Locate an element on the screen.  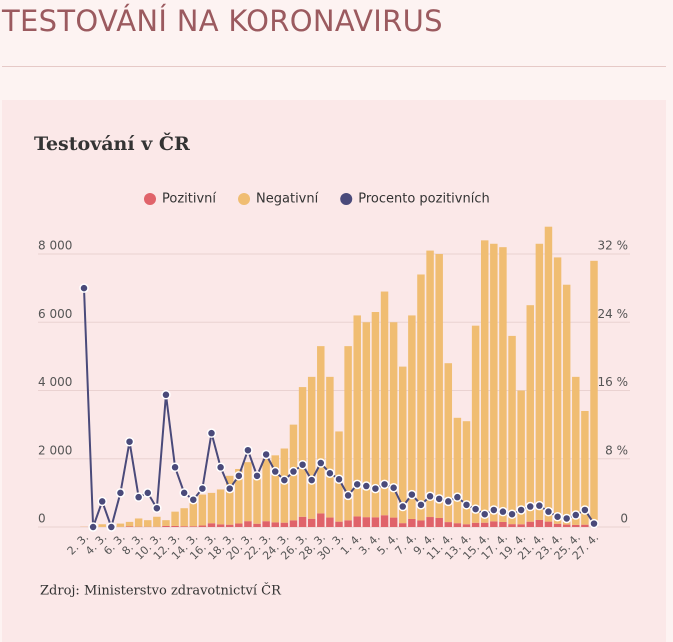
legend-marker is located at coordinates (244, 199).